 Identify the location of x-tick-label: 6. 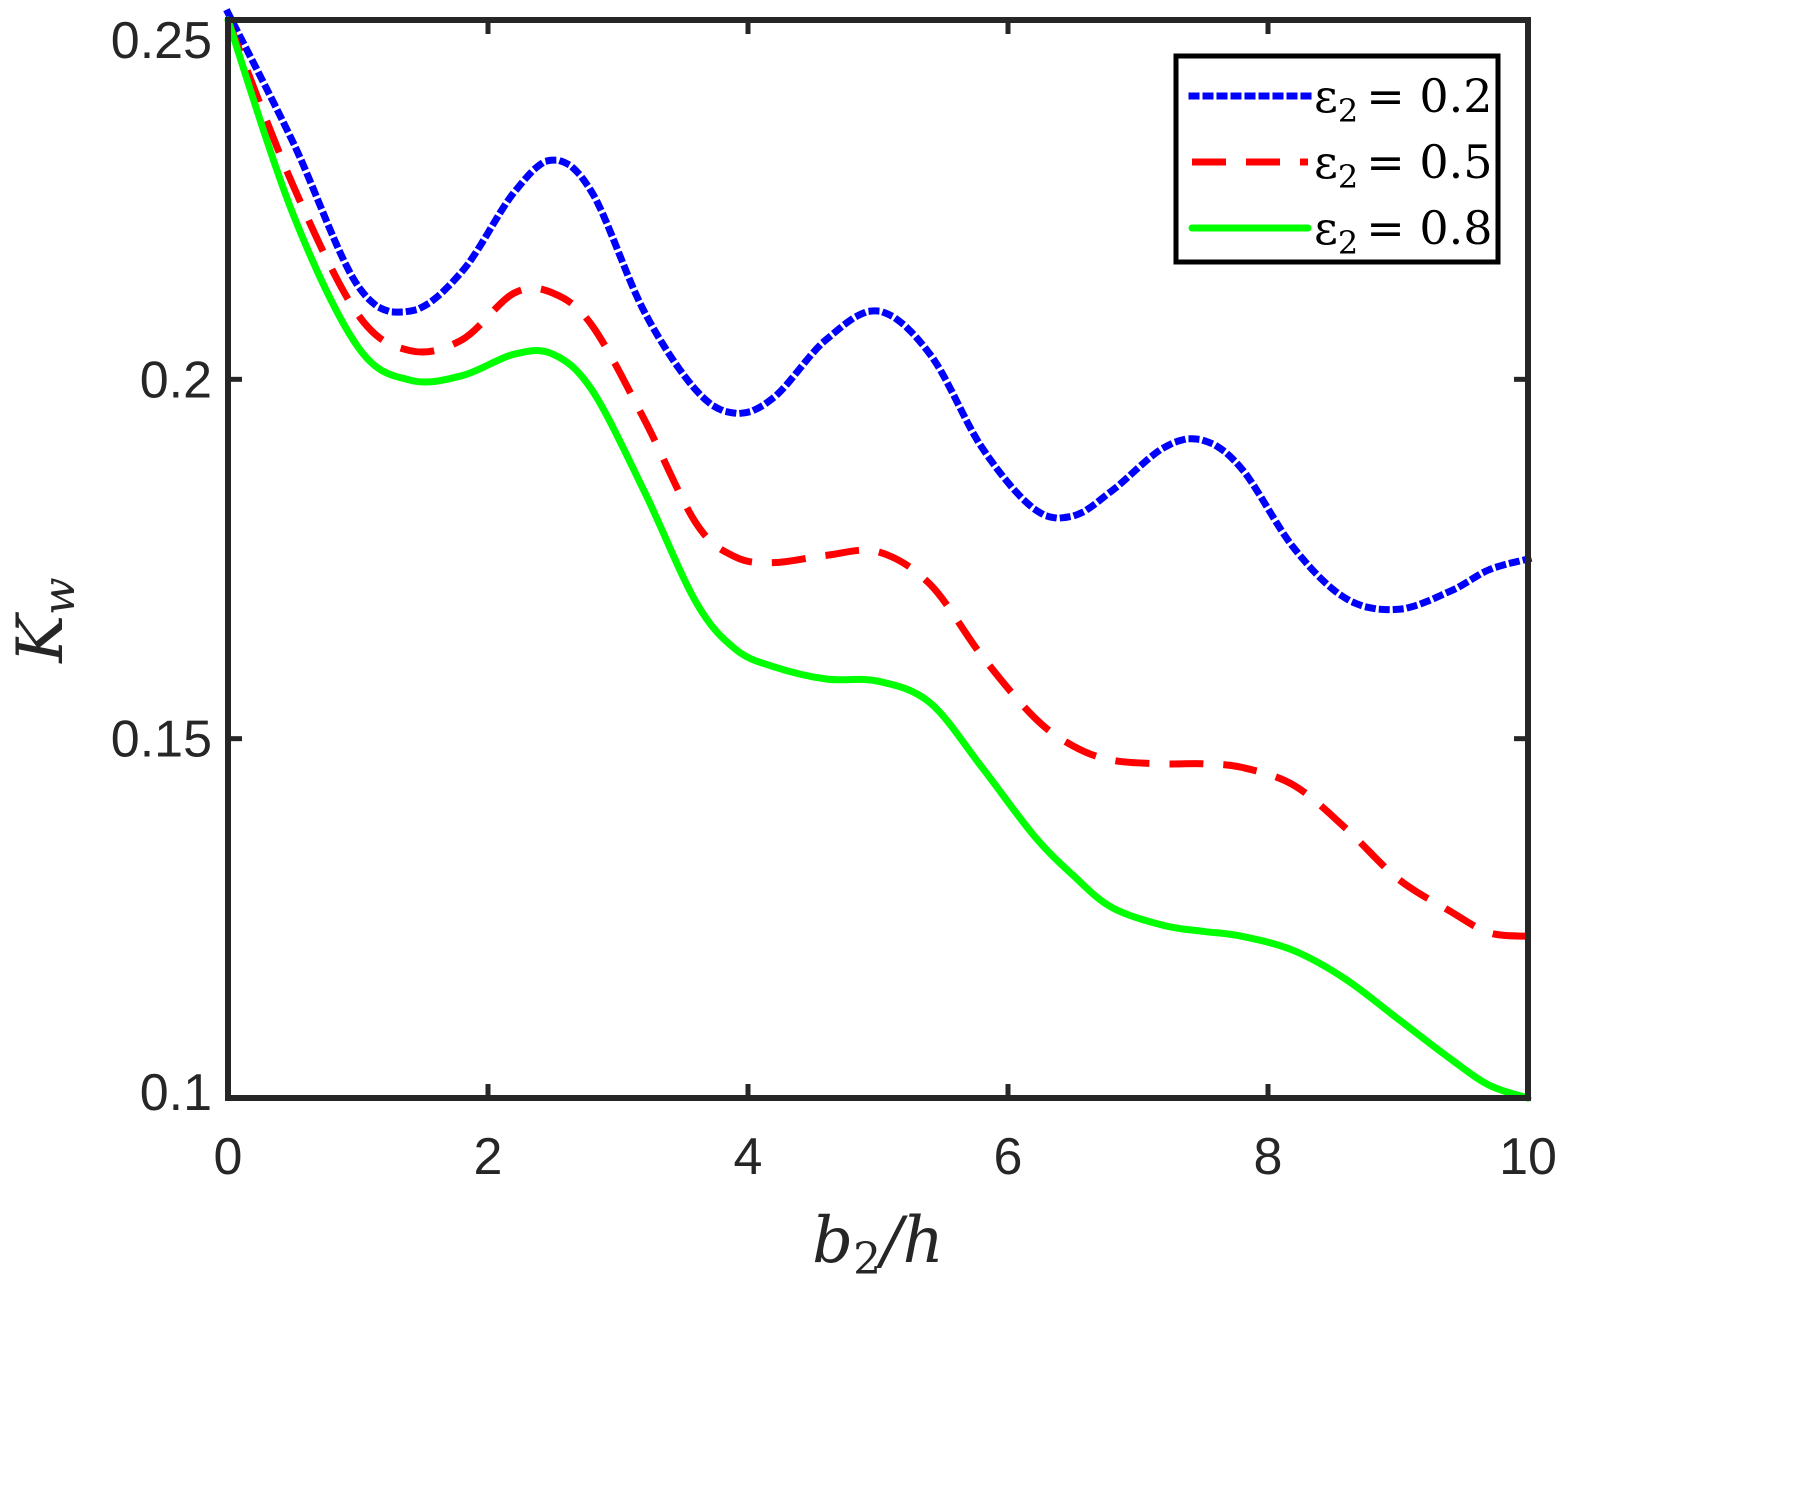
(1008, 1157).